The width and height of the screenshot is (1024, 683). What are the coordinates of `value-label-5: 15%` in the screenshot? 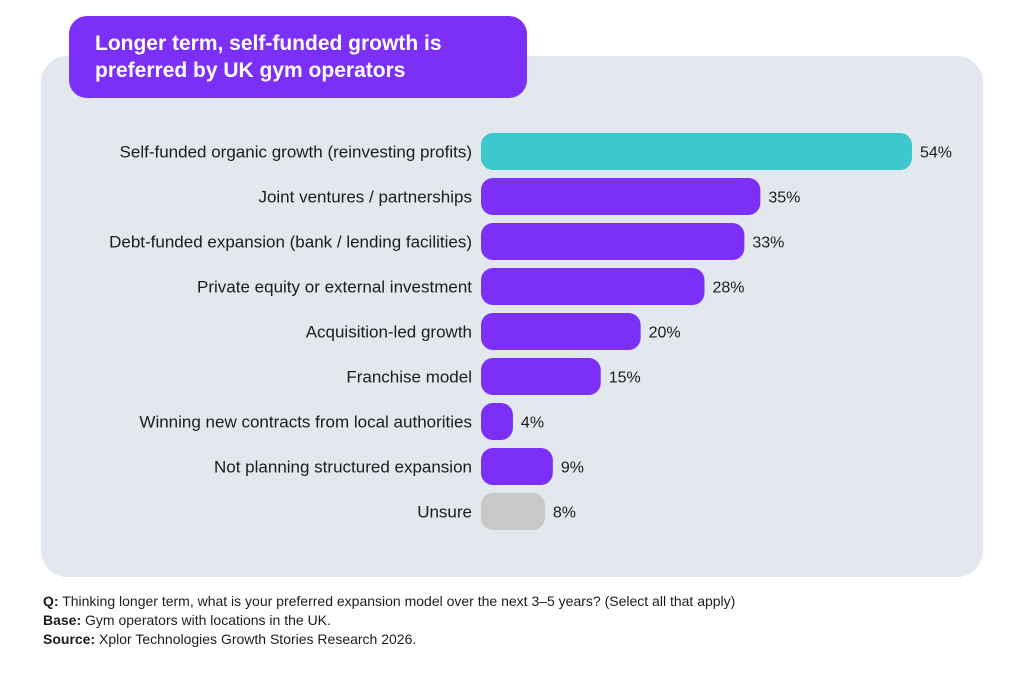 It's located at (625, 378).